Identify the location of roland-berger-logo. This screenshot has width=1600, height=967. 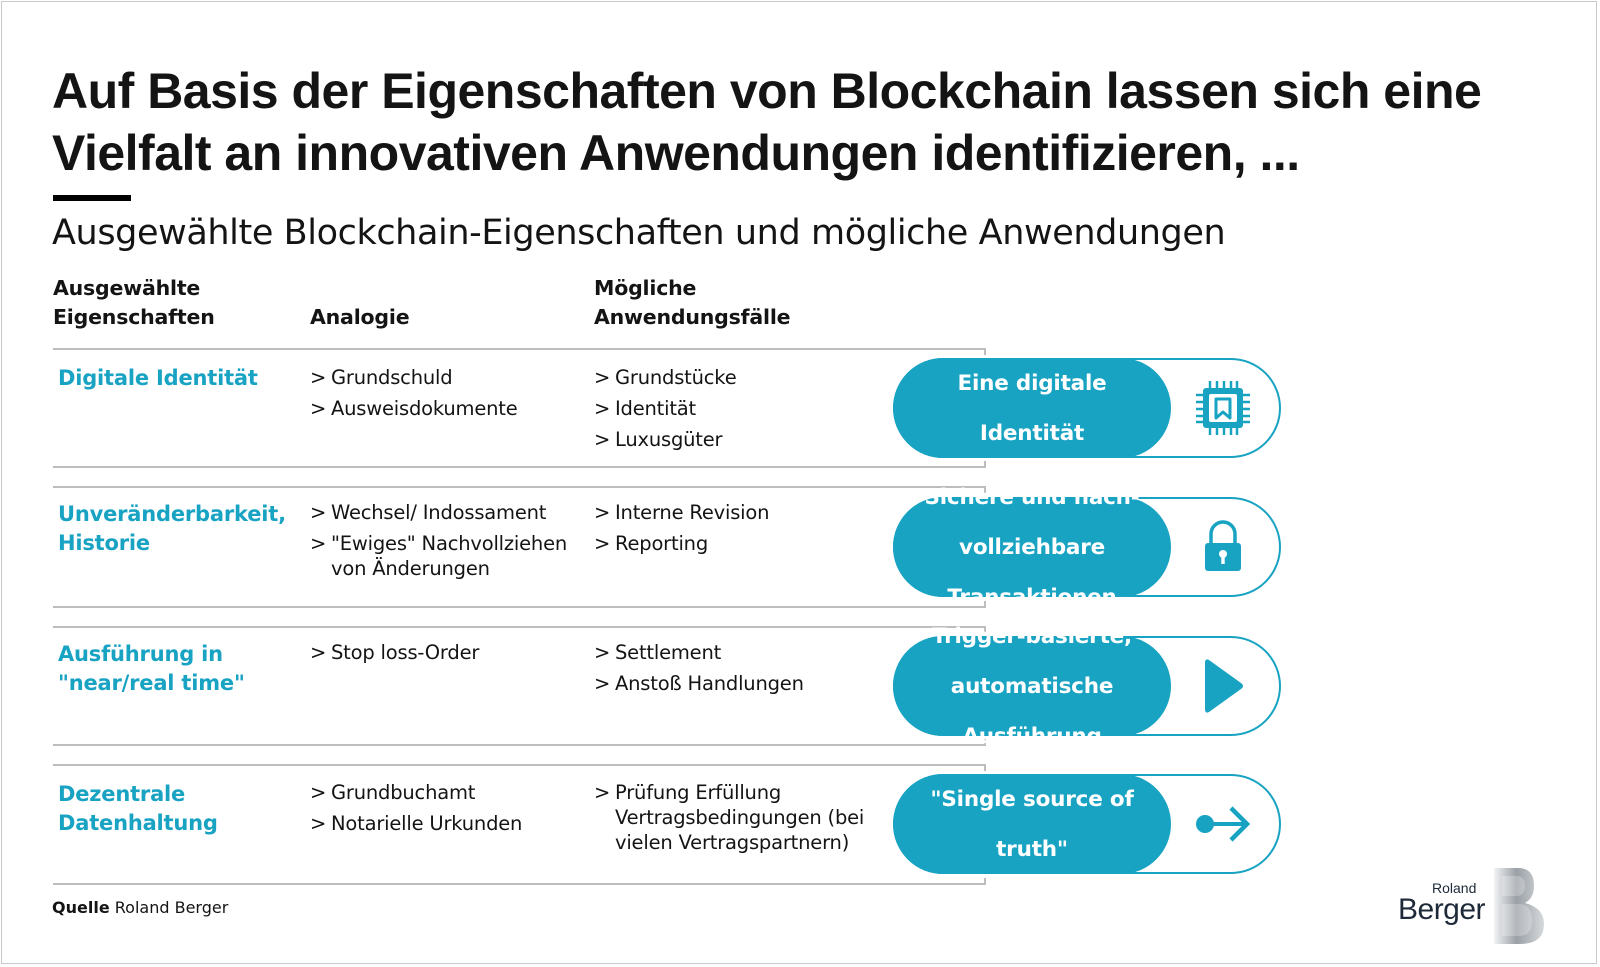
(1519, 906).